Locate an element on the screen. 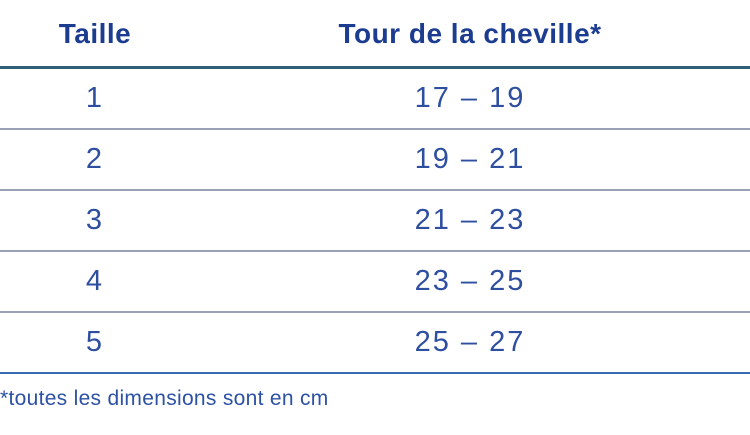  table-row: 4 23 – 25 is located at coordinates (375, 282).